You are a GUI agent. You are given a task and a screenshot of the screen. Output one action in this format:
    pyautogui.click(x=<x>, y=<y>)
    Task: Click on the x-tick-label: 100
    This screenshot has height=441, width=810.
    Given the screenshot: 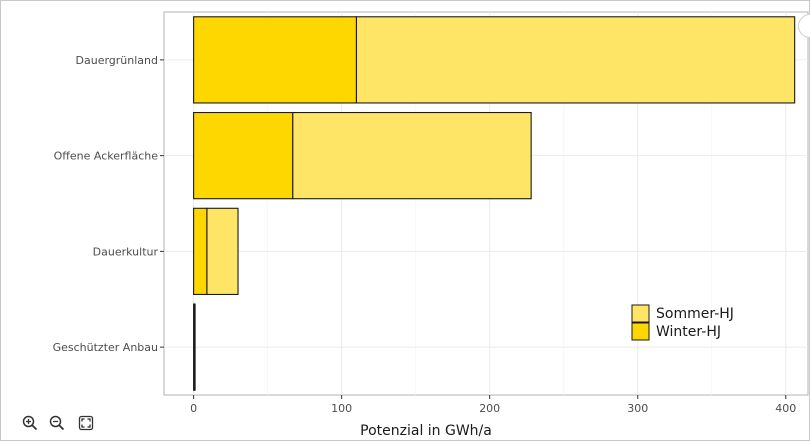 What is the action you would take?
    pyautogui.click(x=341, y=408)
    